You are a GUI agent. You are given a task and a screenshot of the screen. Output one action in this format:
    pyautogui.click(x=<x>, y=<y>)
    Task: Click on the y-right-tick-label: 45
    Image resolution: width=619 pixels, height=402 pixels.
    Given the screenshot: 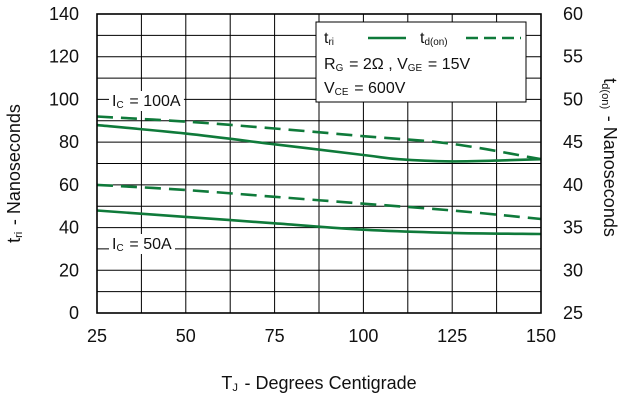 What is the action you would take?
    pyautogui.click(x=573, y=142)
    